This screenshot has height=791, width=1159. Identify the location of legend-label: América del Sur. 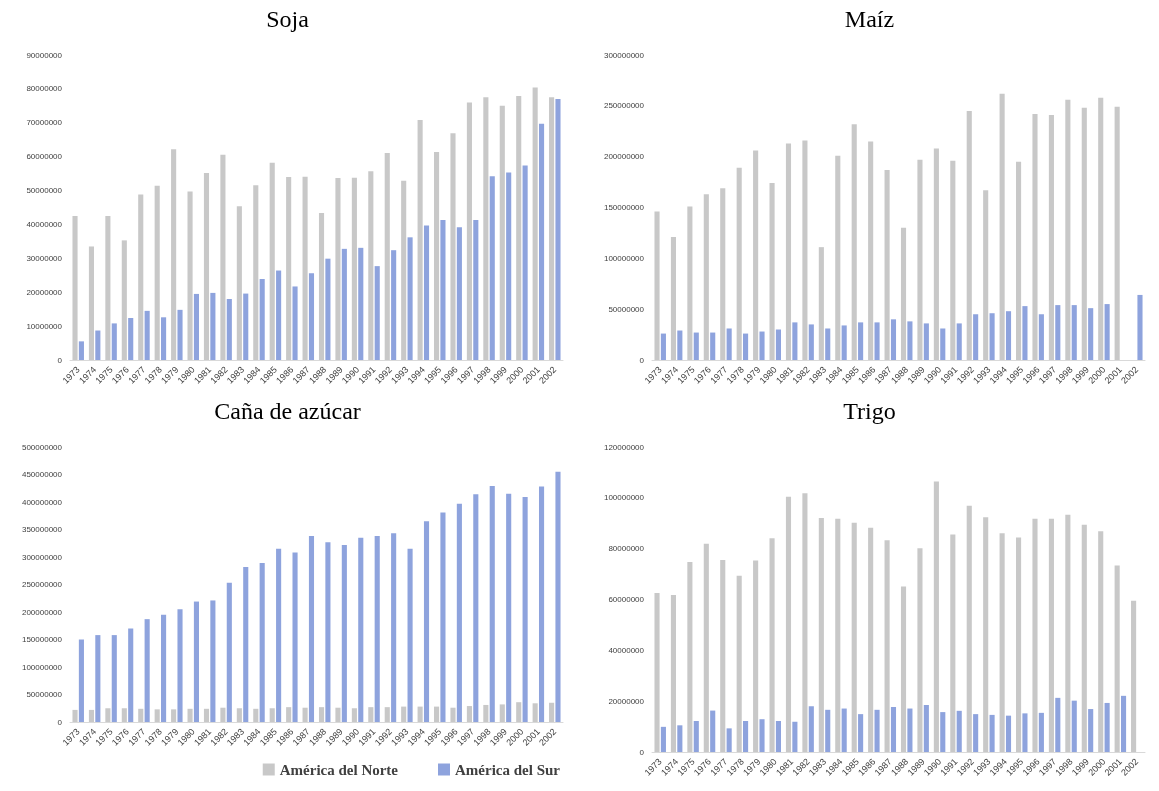
(508, 769).